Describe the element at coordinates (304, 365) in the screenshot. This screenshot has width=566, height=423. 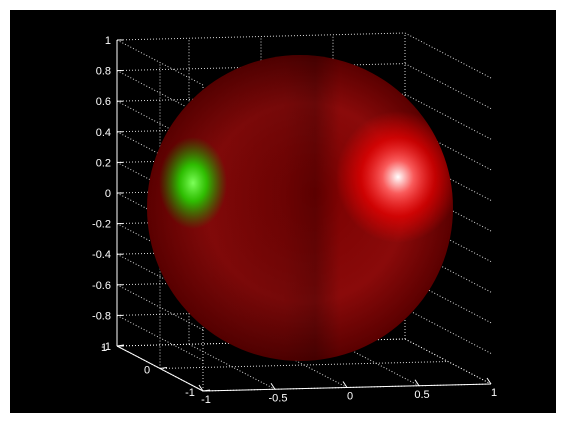
I see `grid-line-y-floor` at that location.